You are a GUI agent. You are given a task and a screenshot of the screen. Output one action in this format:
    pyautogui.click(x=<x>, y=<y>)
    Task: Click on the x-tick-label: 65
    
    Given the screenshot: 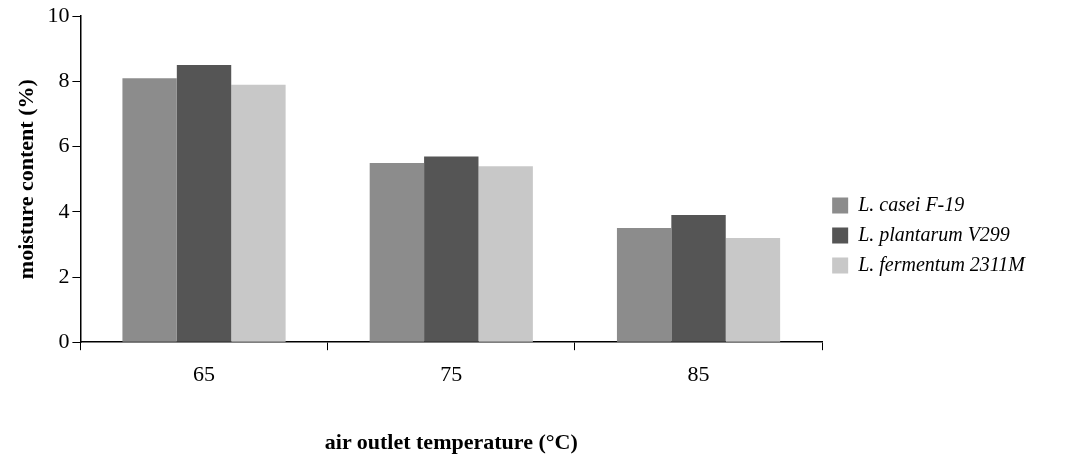 What is the action you would take?
    pyautogui.click(x=204, y=374)
    